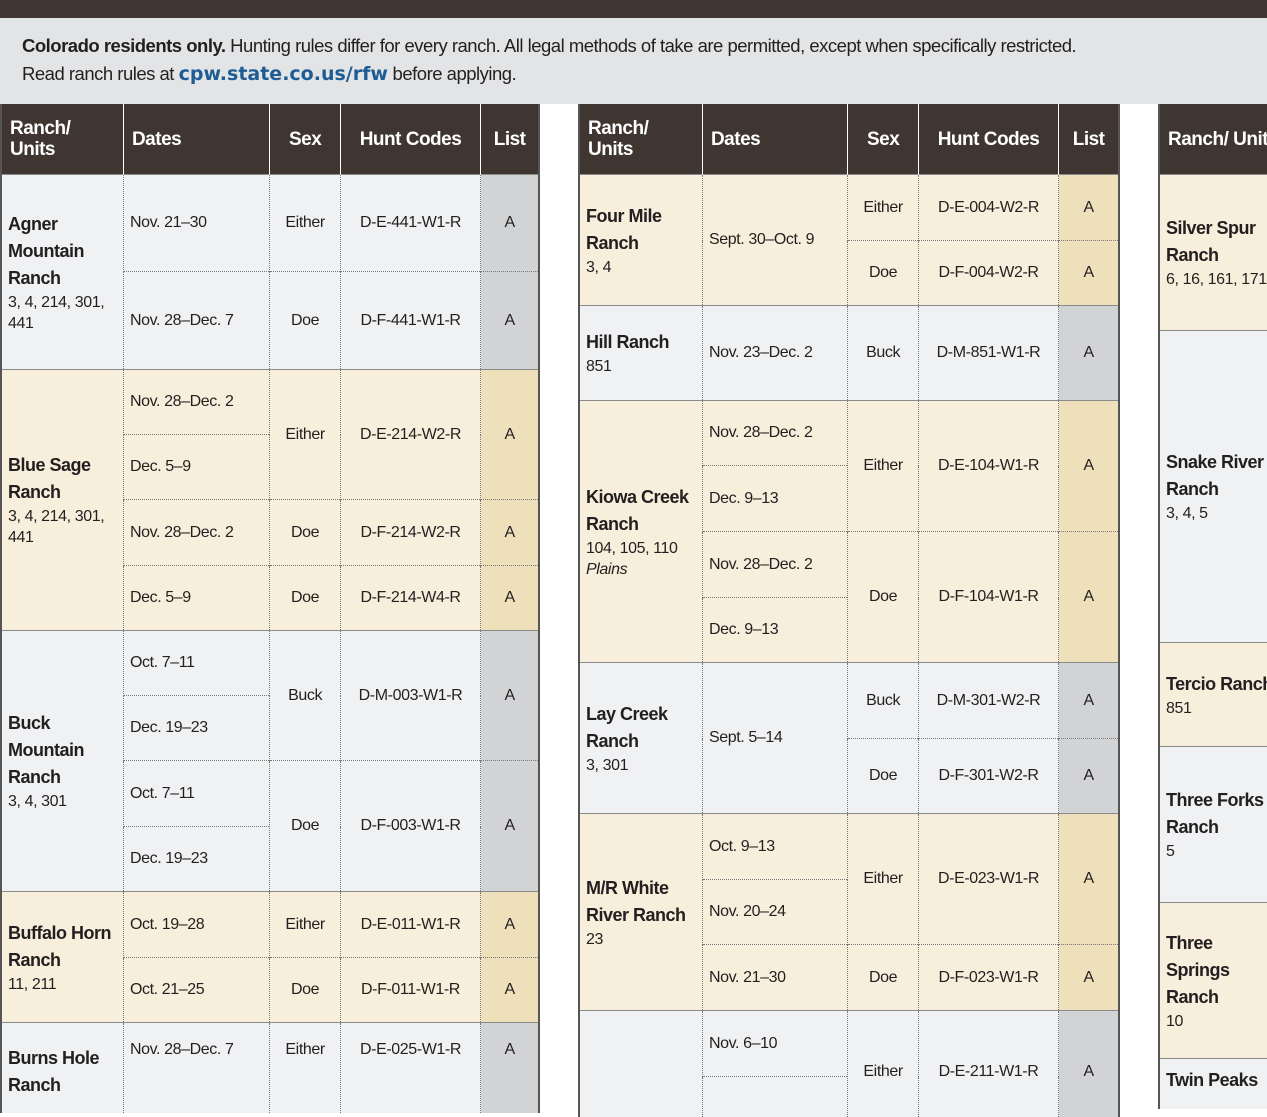  What do you see at coordinates (1216, 279) in the screenshot?
I see `ranch-units: 6, 16, 161, 171` at bounding box center [1216, 279].